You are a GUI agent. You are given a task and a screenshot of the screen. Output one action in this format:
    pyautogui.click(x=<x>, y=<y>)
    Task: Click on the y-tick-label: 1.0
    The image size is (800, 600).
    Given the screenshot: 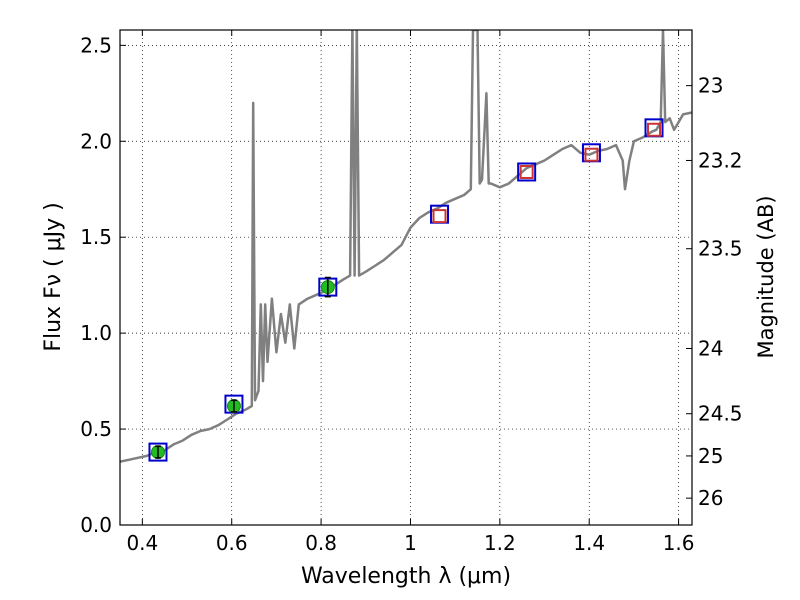 What is the action you would take?
    pyautogui.click(x=96, y=333)
    